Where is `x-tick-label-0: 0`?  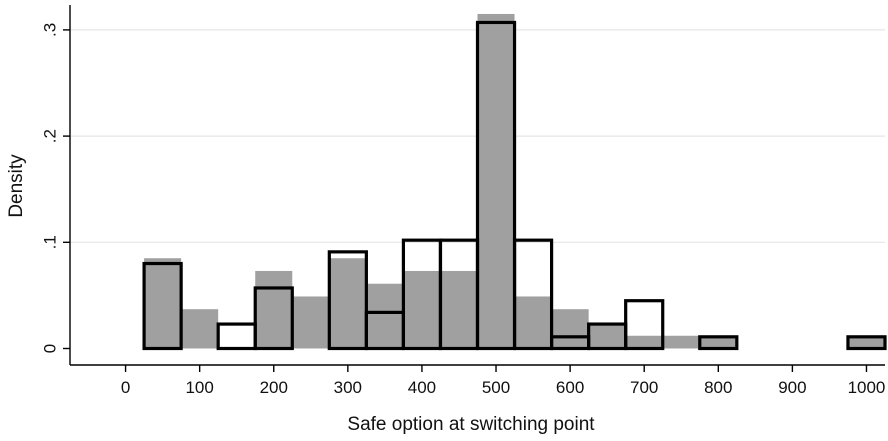
x-tick-label-0: 0 is located at coordinates (125, 387).